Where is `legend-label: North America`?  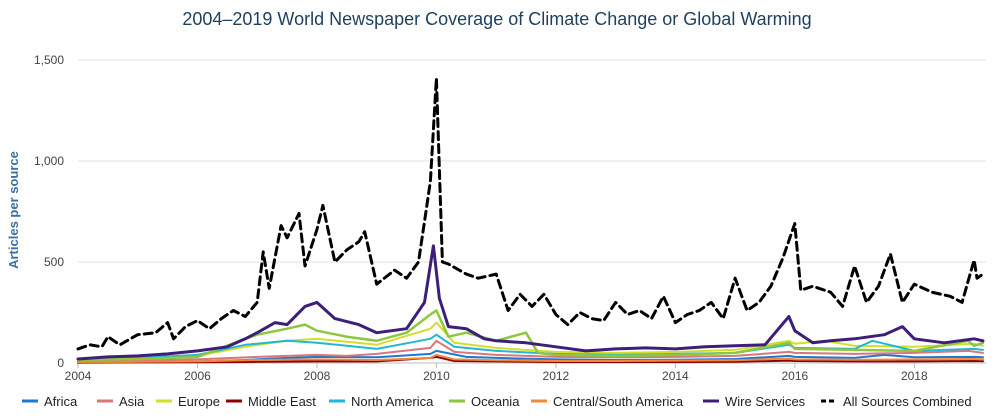 legend-label: North America is located at coordinates (392, 401).